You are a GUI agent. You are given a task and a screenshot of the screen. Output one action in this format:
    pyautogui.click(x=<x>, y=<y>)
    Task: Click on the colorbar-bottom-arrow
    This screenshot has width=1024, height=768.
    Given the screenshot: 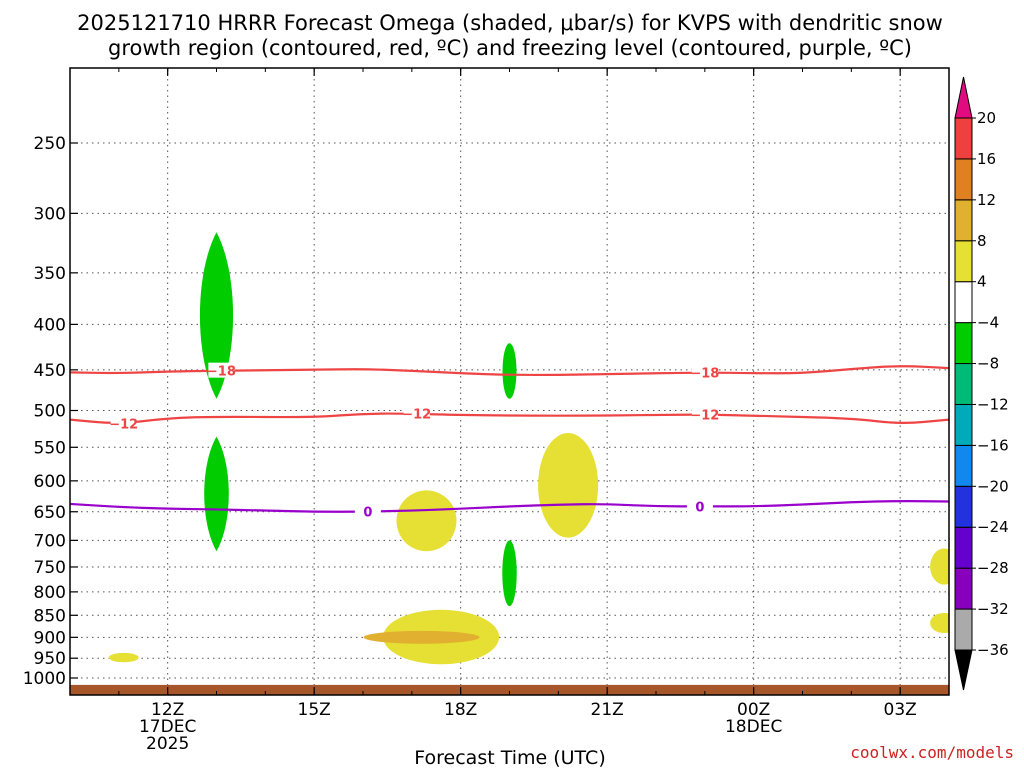 What is the action you would take?
    pyautogui.click(x=963, y=670)
    